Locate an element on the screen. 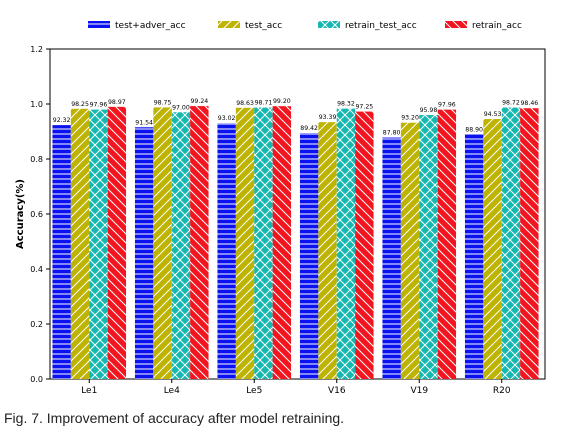 The image size is (569, 432). bar-value-label: 98.32 is located at coordinates (346, 104).